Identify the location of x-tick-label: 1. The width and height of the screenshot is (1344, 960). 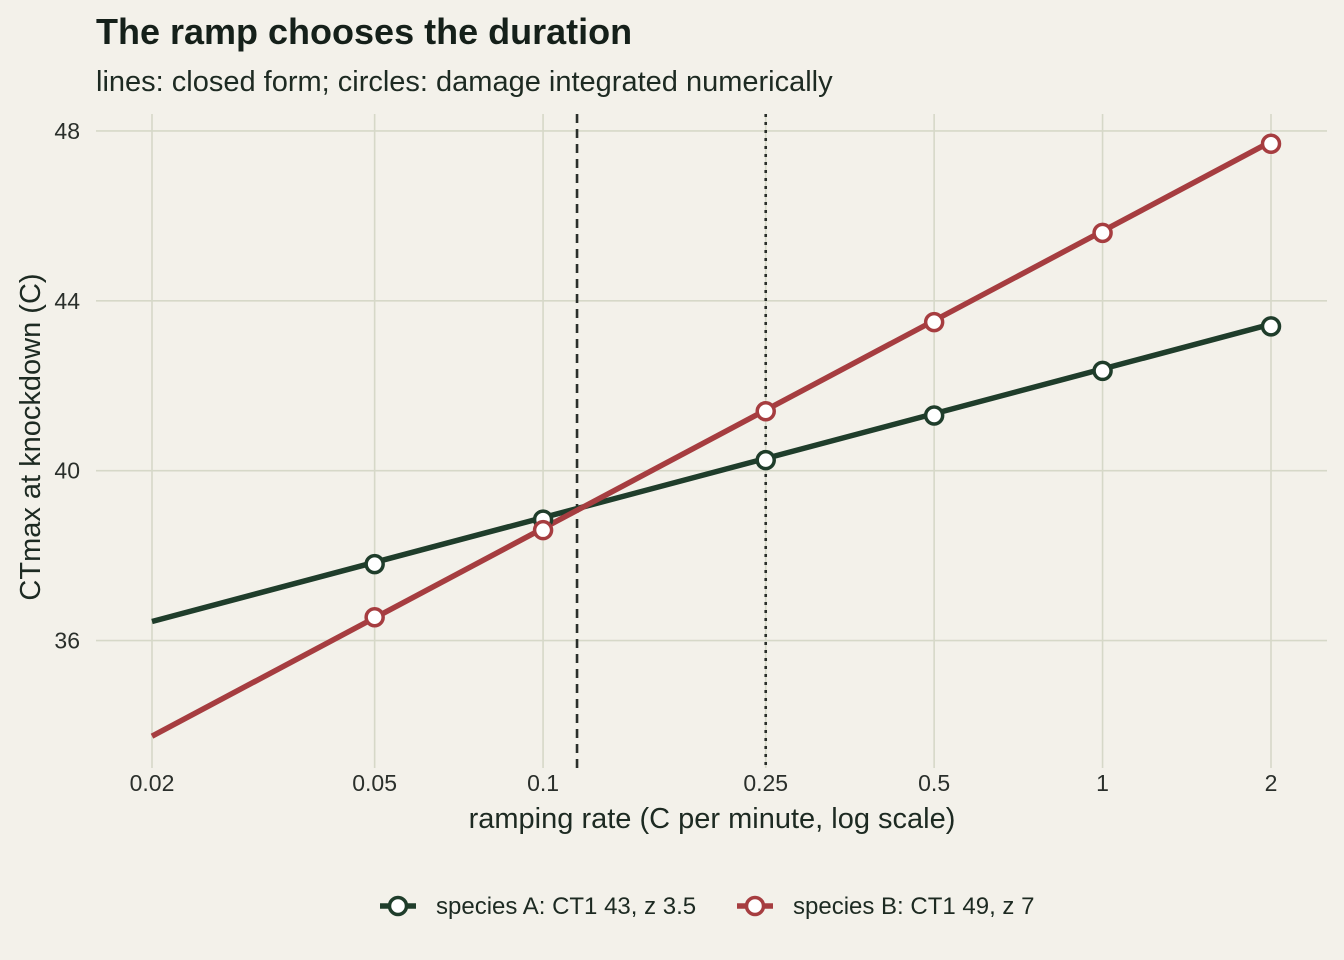
(1102, 783).